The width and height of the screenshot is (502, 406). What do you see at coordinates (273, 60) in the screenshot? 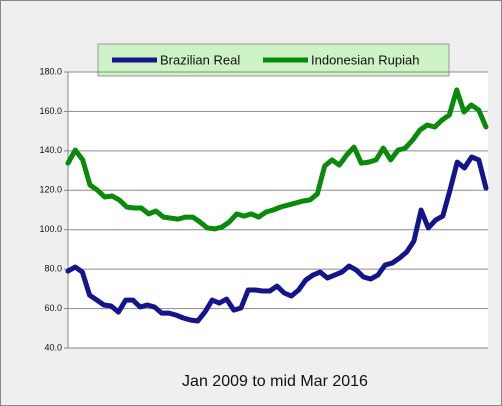
I see `legend: Brazilian Real Indonesian Rupiah` at bounding box center [273, 60].